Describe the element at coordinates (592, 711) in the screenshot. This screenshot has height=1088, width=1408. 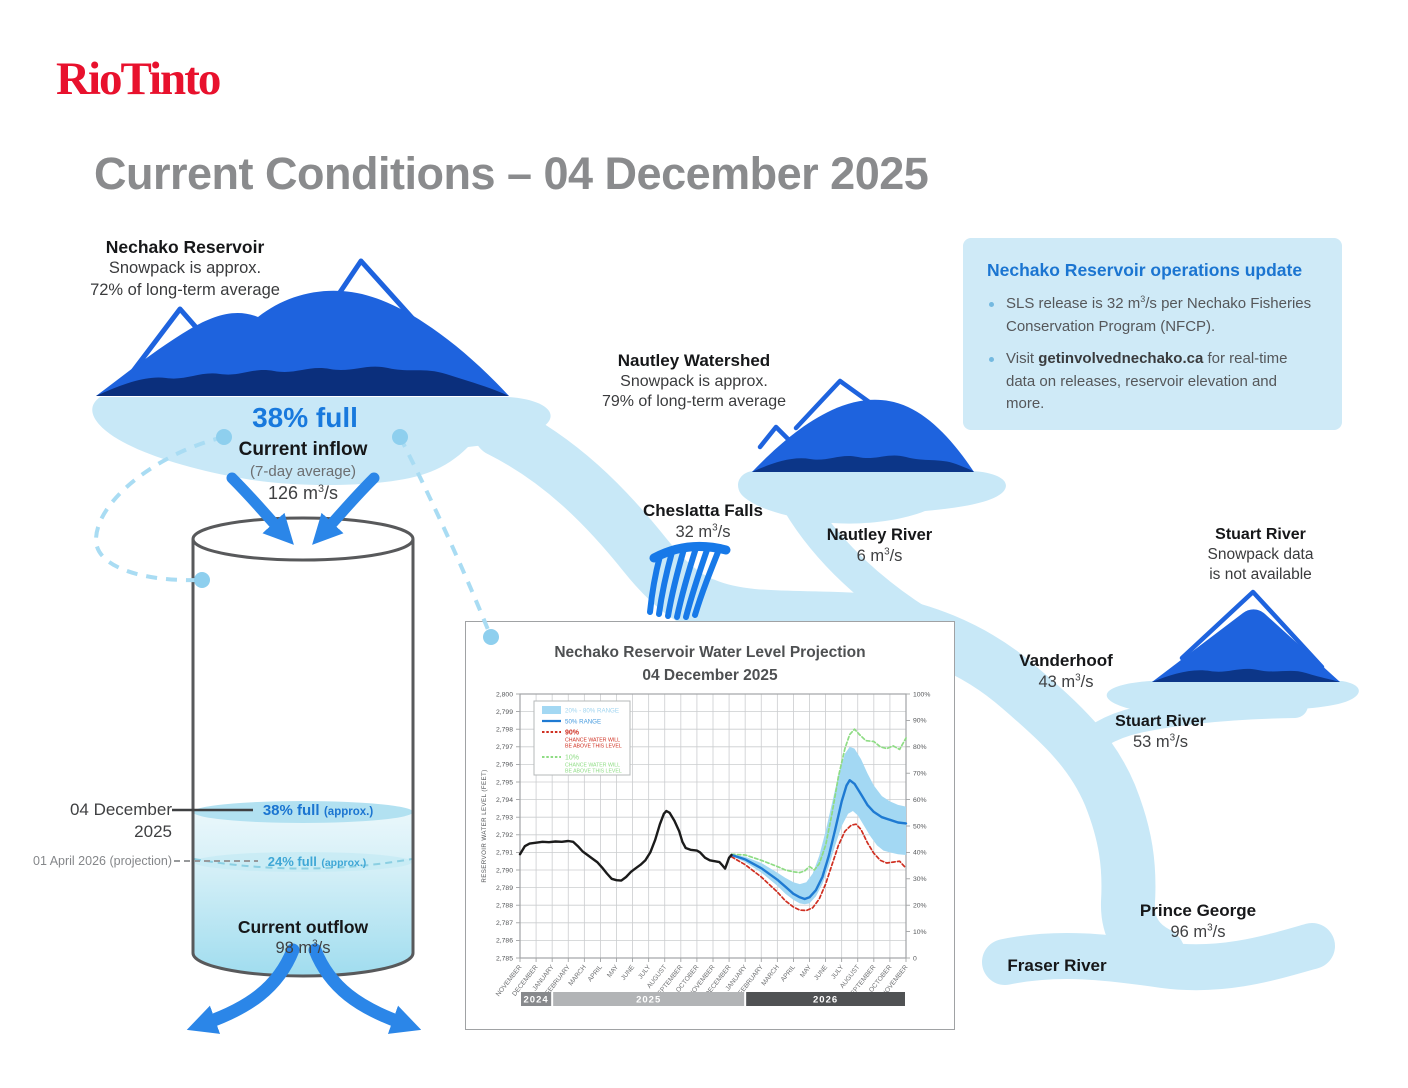
I see `svg-text: 20% - 80% RANGE` at that location.